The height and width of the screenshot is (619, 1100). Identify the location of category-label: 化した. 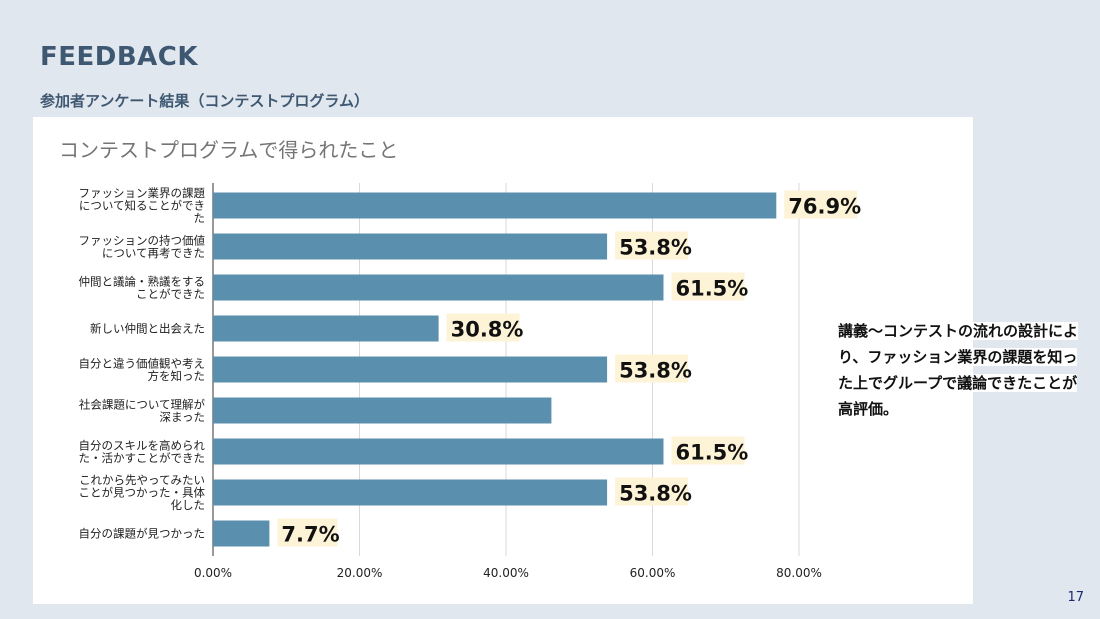
(188, 505).